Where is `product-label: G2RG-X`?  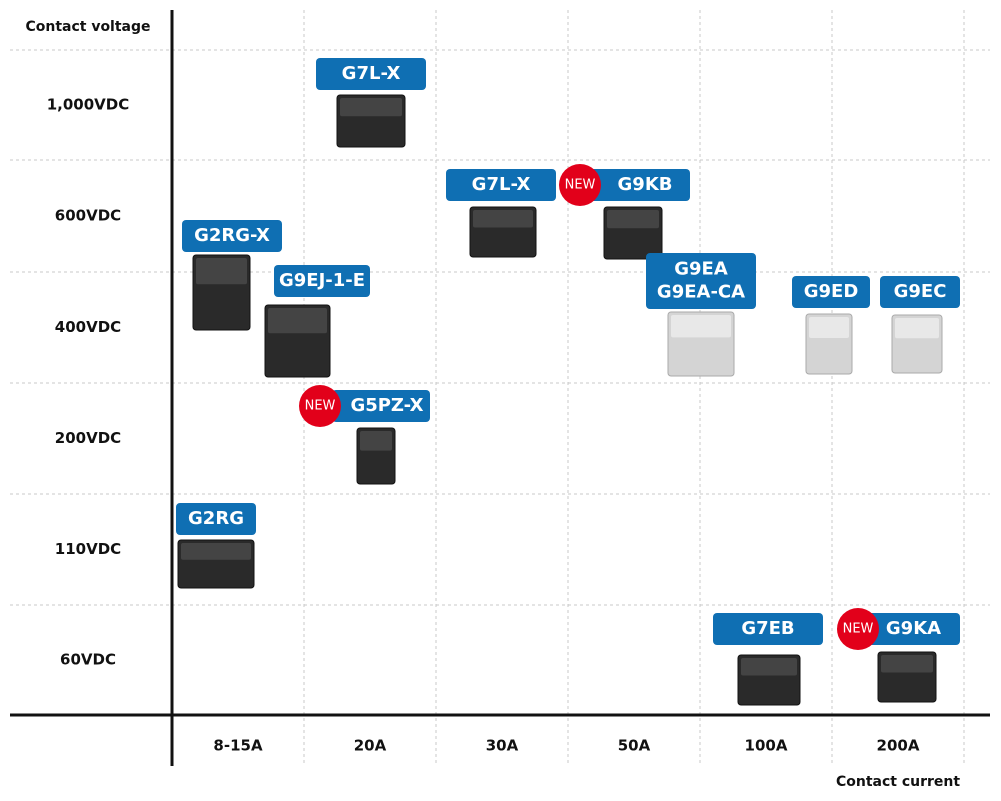 product-label: G2RG-X is located at coordinates (232, 235).